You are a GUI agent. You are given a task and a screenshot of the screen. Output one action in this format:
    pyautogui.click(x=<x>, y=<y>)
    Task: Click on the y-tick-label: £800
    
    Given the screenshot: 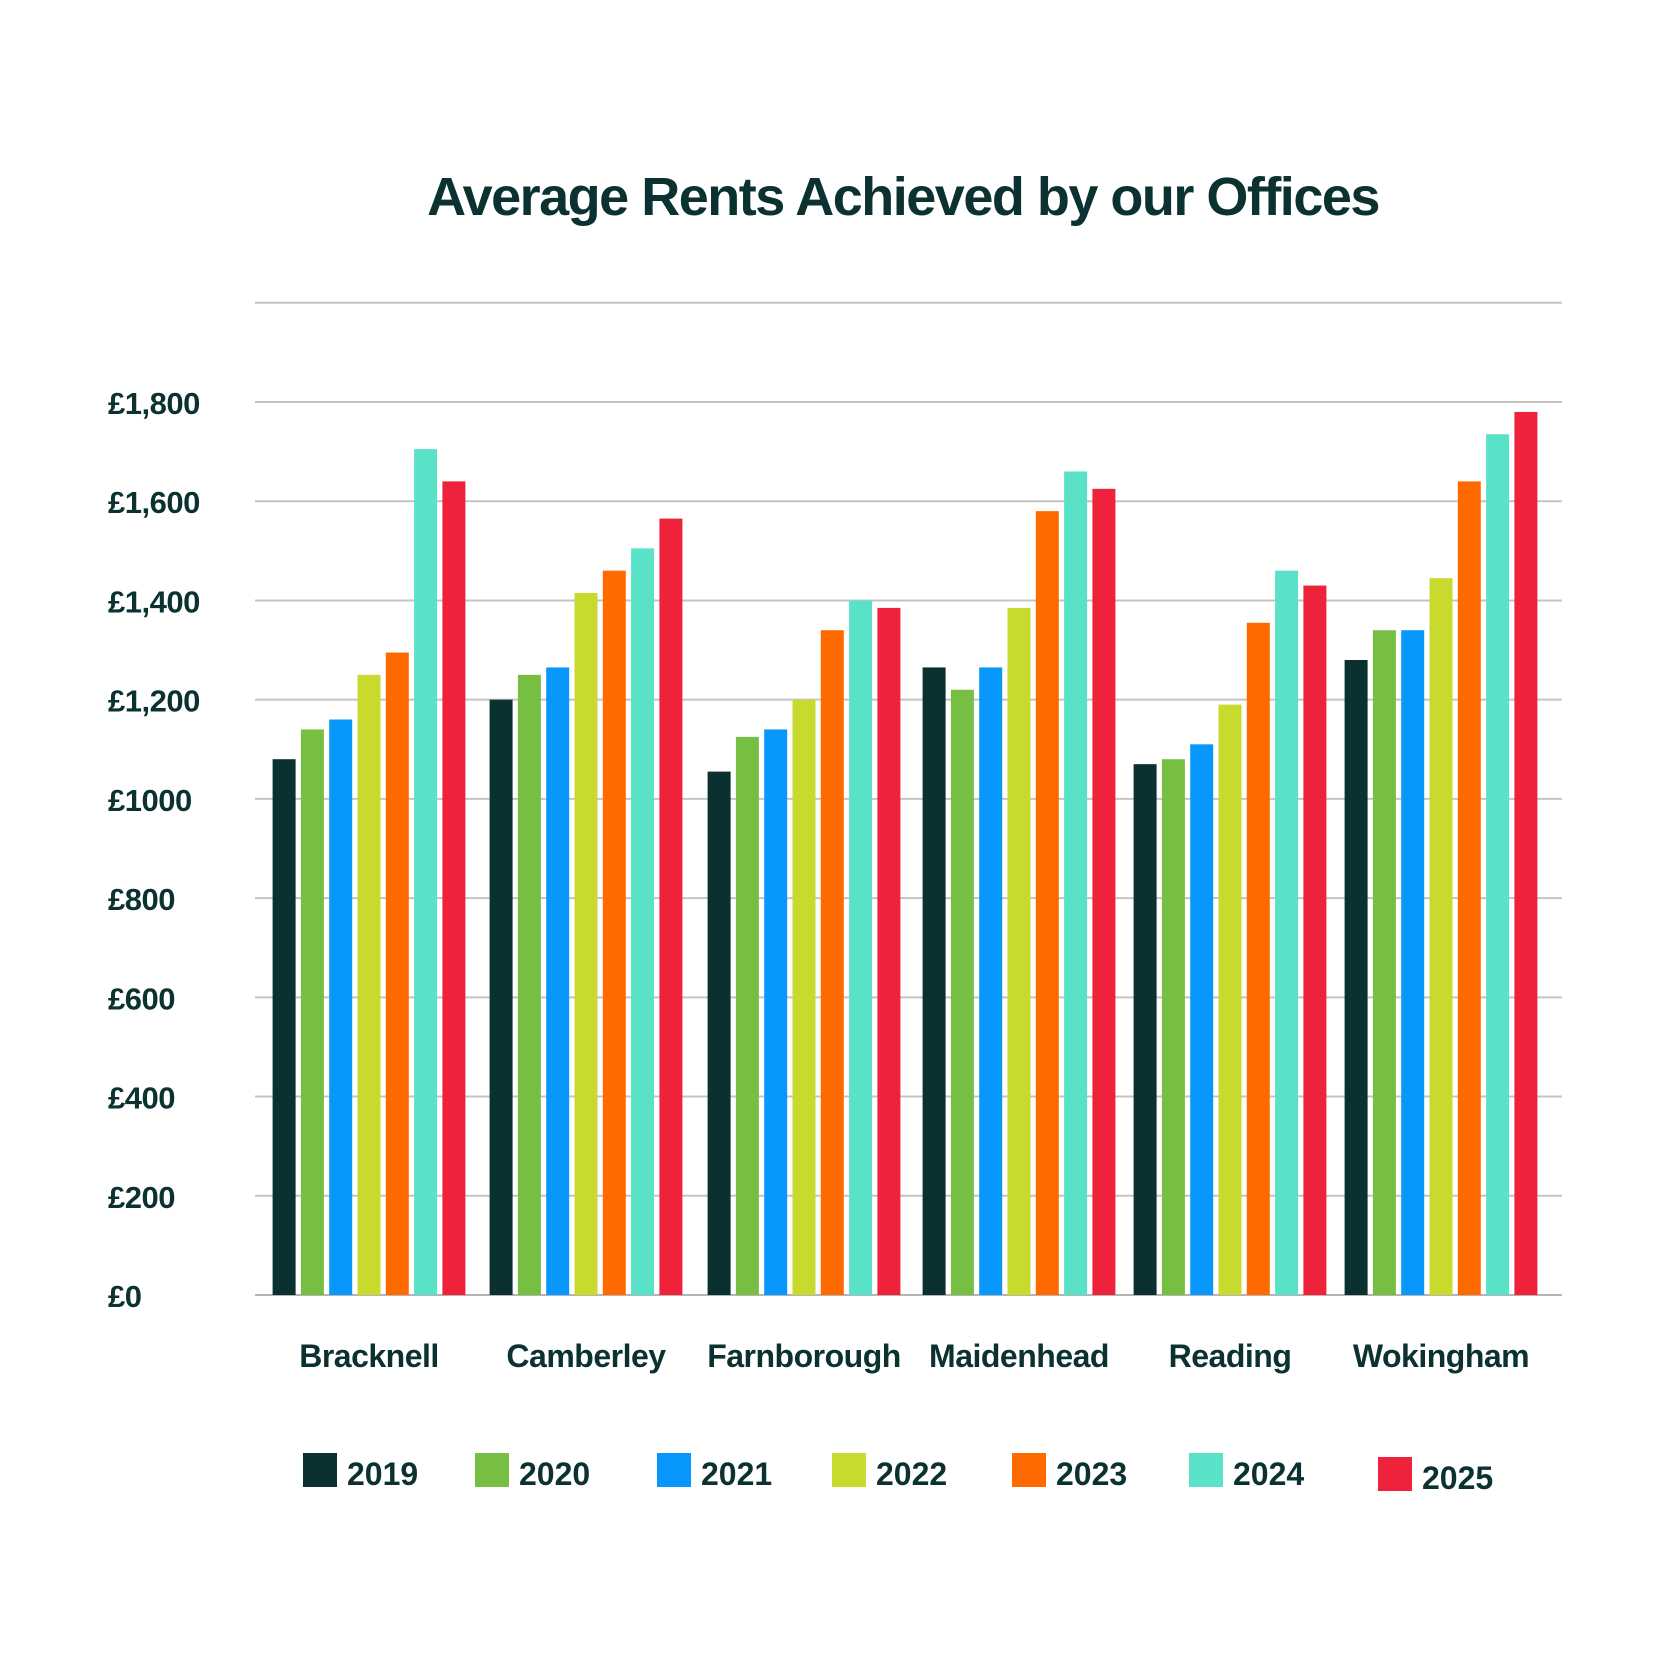 What is the action you would take?
    pyautogui.click(x=141, y=899)
    